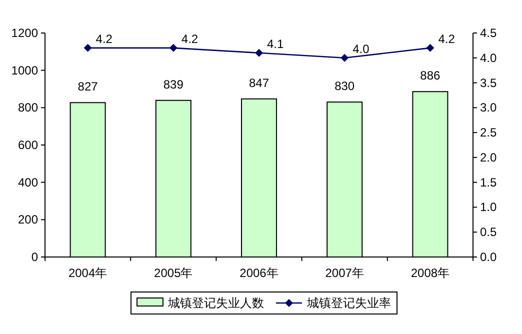 The image size is (522, 334). Describe the element at coordinates (259, 273) in the screenshot. I see `x-tick-label: 2006年` at that location.